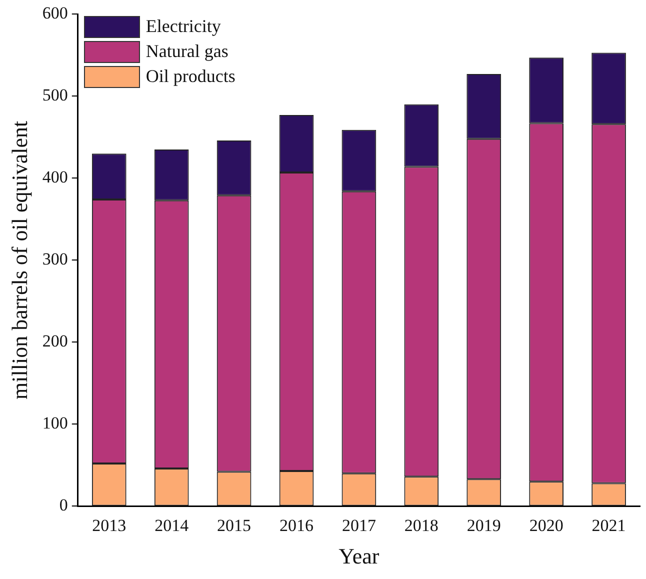  Describe the element at coordinates (234, 525) in the screenshot. I see `x-tick-label: 2015` at that location.